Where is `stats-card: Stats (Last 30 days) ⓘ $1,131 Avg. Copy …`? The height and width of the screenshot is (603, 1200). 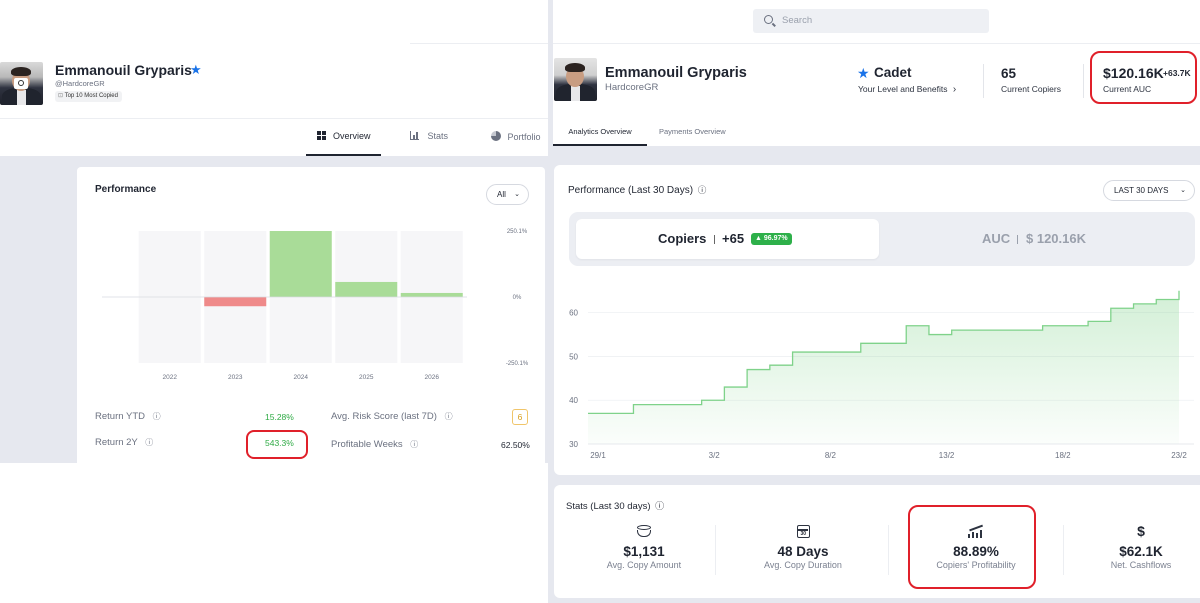
stats-card: Stats (Last 30 days) ⓘ $1,131 Avg. Copy … is located at coordinates (877, 541).